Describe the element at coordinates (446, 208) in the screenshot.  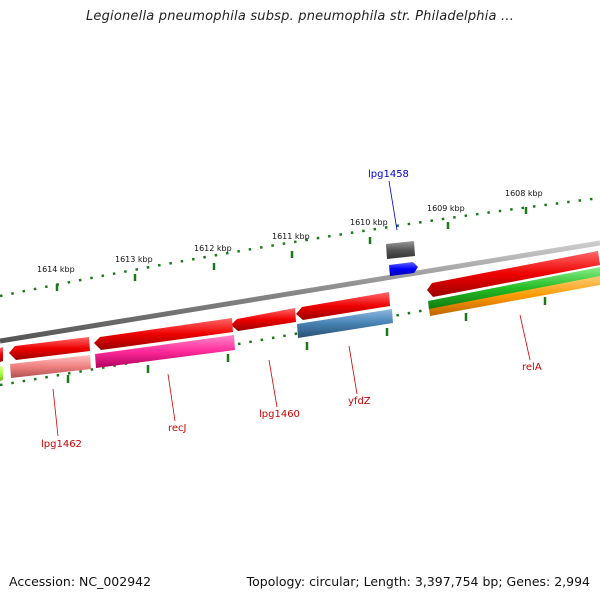
I see `ruler-label-1609: 1609 kbp` at that location.